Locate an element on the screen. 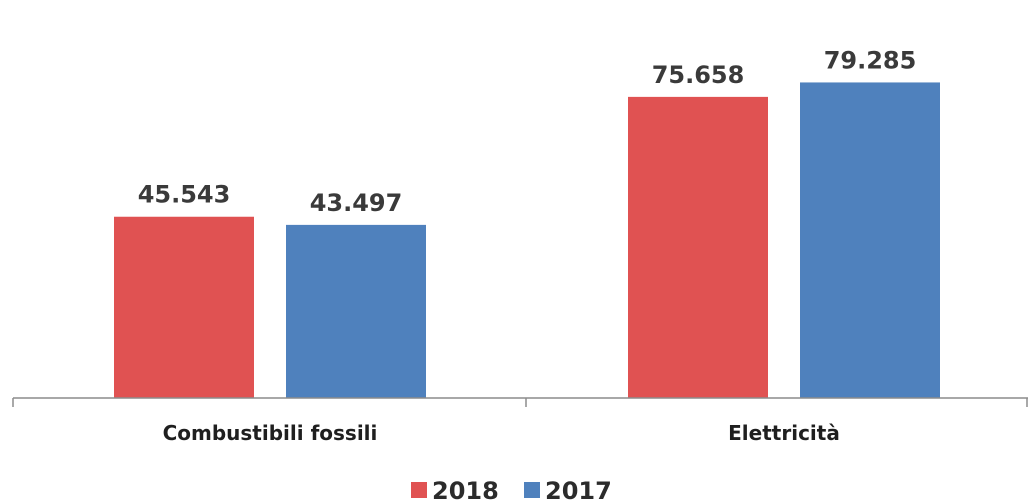 This screenshot has width=1028, height=502. legend-swatch-2017 is located at coordinates (532, 490).